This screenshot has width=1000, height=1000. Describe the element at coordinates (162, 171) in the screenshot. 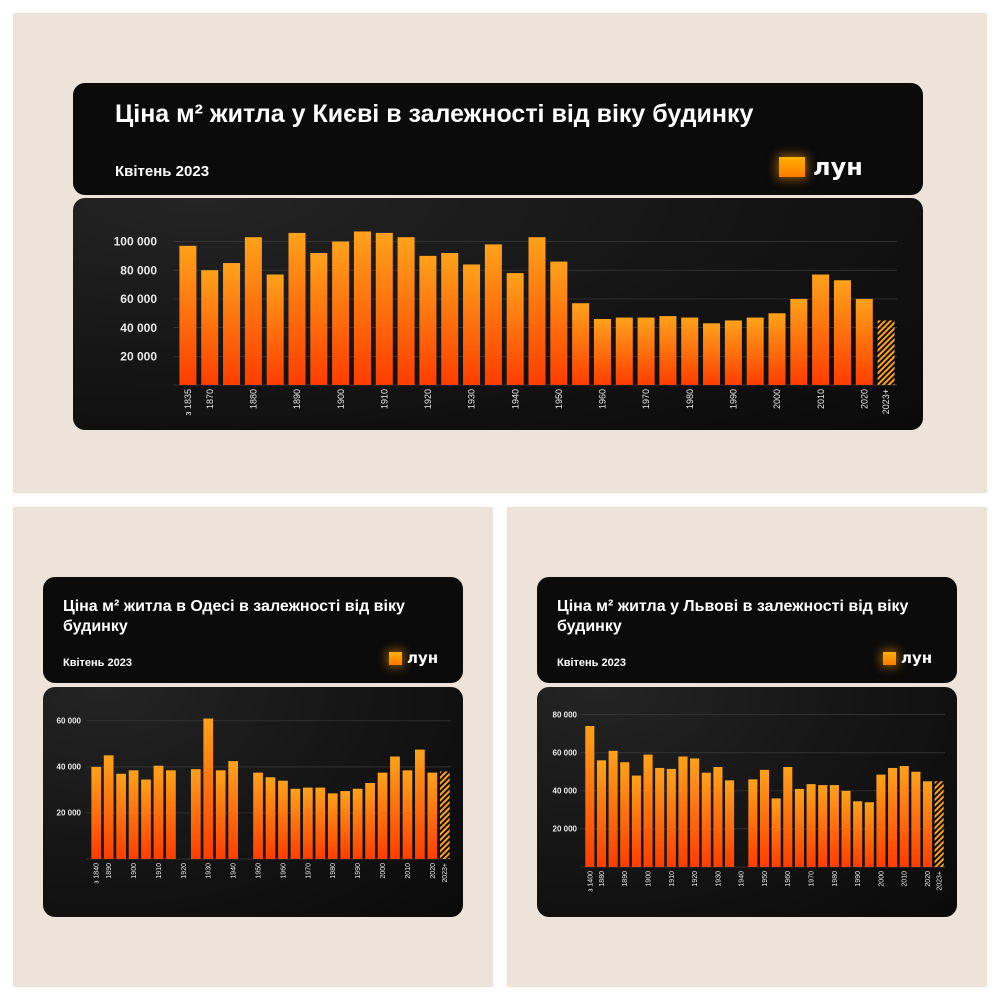

I see `chart-subtitle: Квітень 2023` at that location.